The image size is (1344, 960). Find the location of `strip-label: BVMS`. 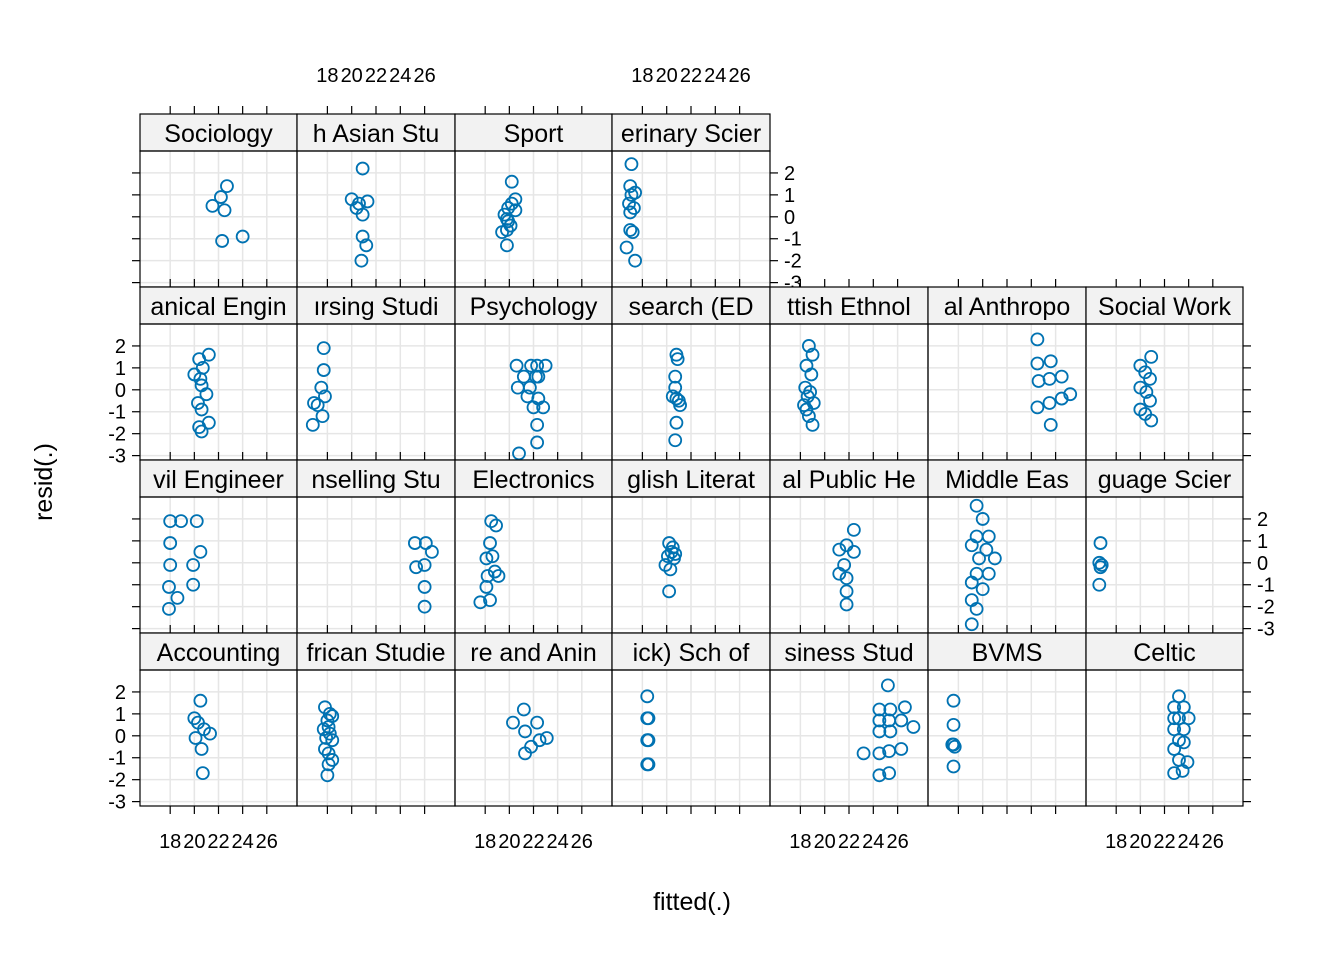

strip-label: BVMS is located at coordinates (1007, 653).